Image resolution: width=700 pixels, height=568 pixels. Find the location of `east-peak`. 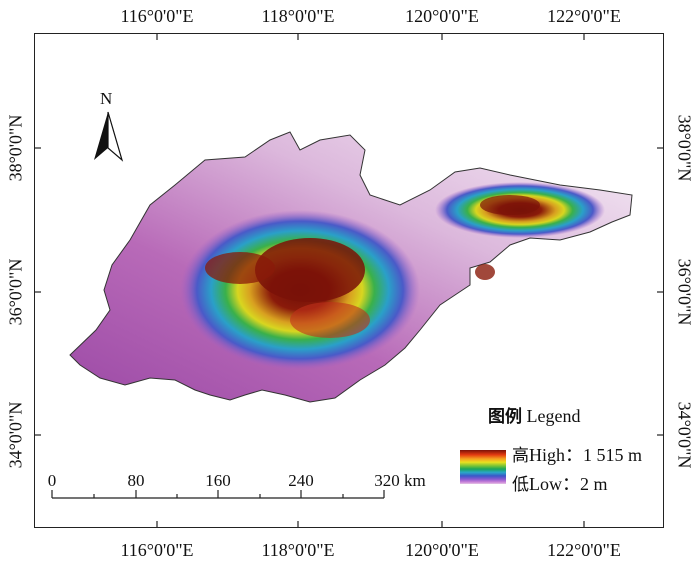

east-peak is located at coordinates (510, 205).